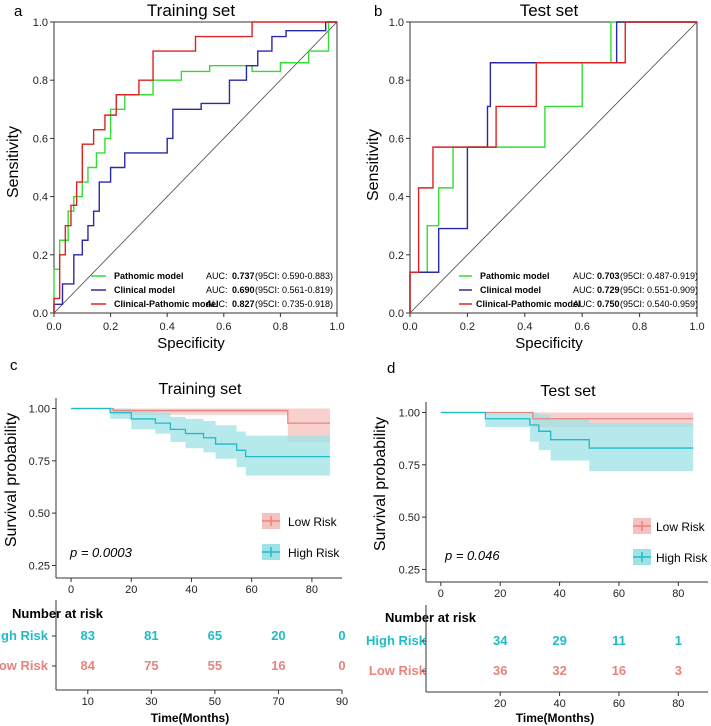 This screenshot has height=726, width=711. I want to click on panel-c-risk-low-risk-value: 0, so click(341, 665).